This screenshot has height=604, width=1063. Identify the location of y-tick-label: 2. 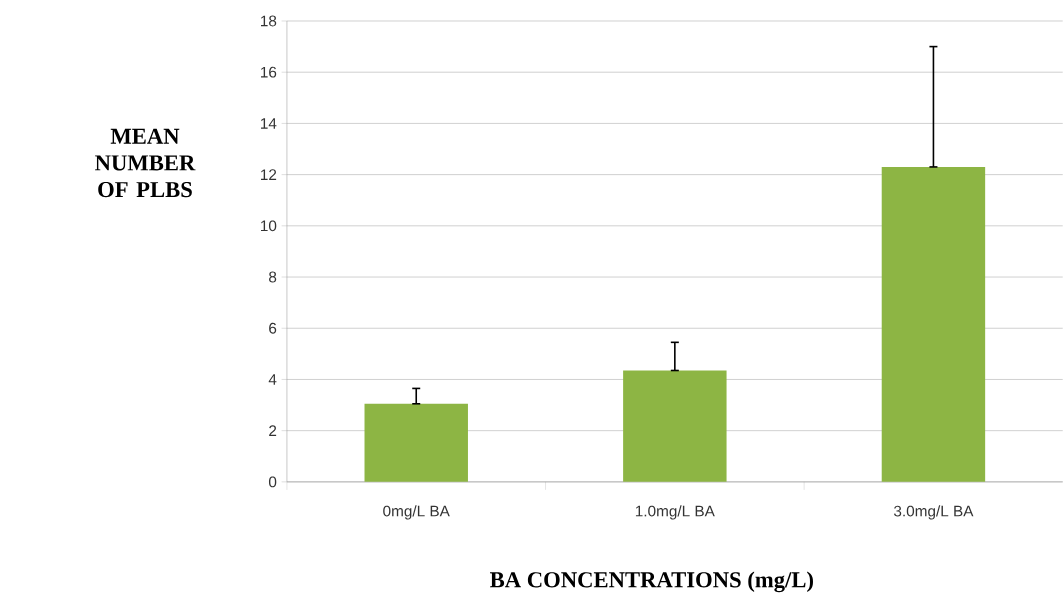
(273, 431).